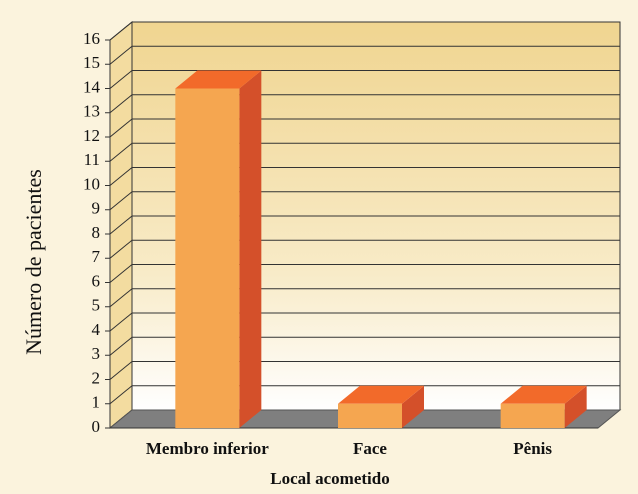 Image resolution: width=638 pixels, height=494 pixels. I want to click on y-tick-label: 0, so click(96, 426).